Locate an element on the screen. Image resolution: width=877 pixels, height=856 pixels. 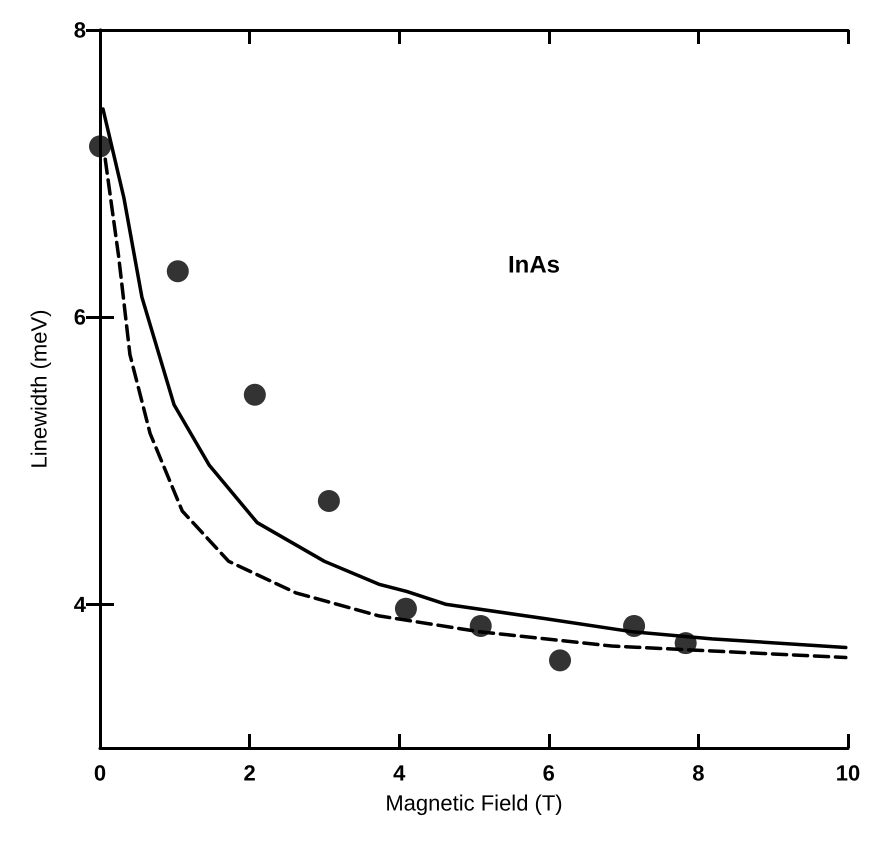
x-tick-label: 10 is located at coordinates (848, 773).